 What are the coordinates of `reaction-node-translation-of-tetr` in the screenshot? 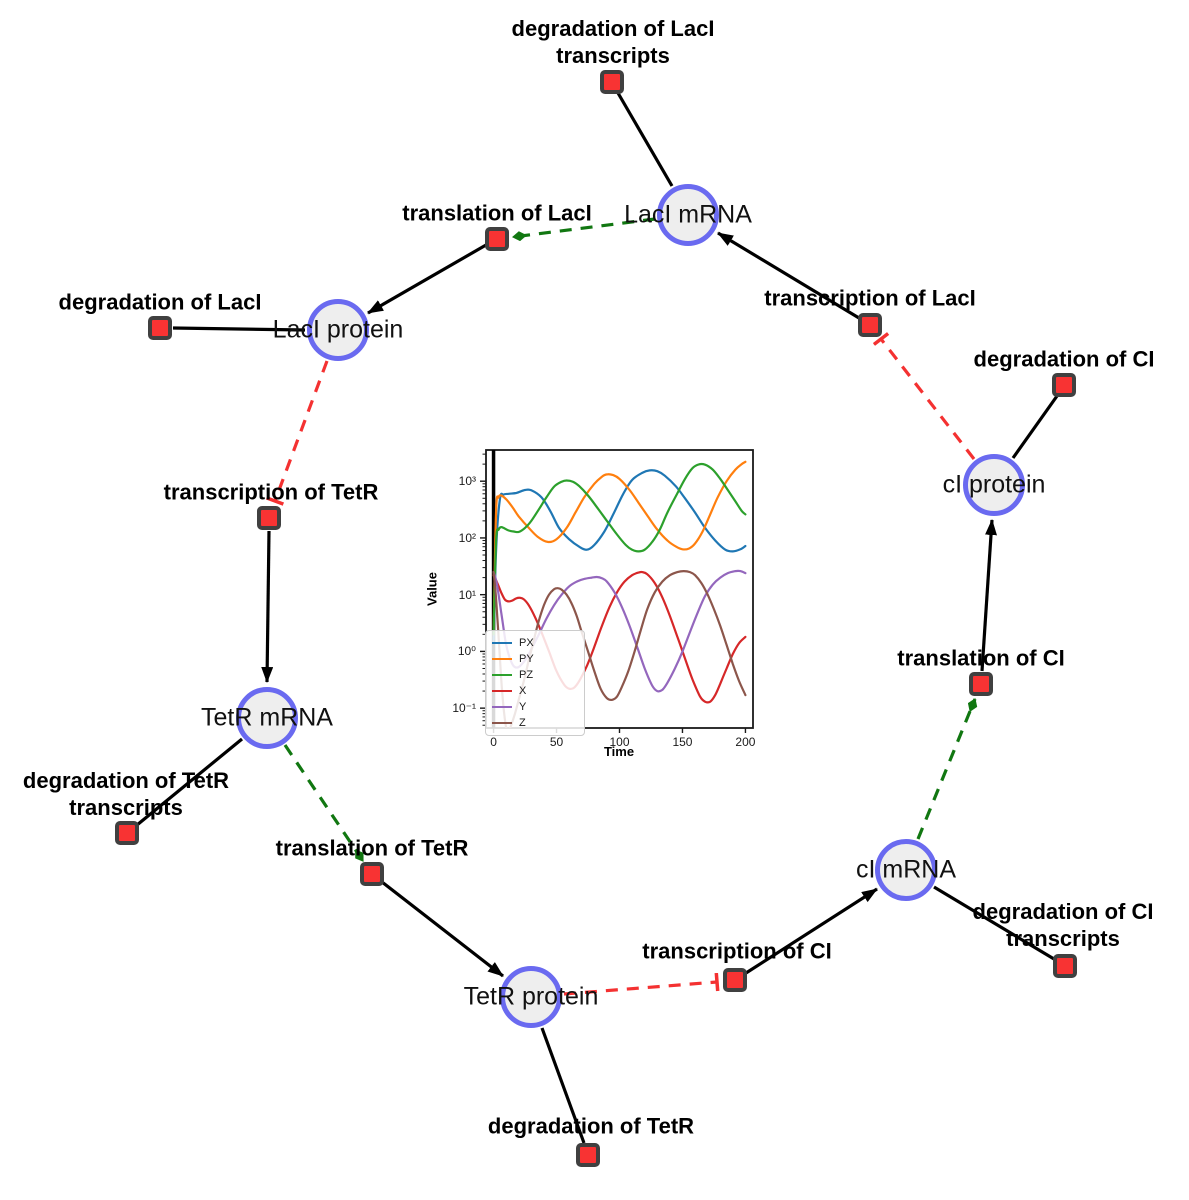 It's located at (372, 874).